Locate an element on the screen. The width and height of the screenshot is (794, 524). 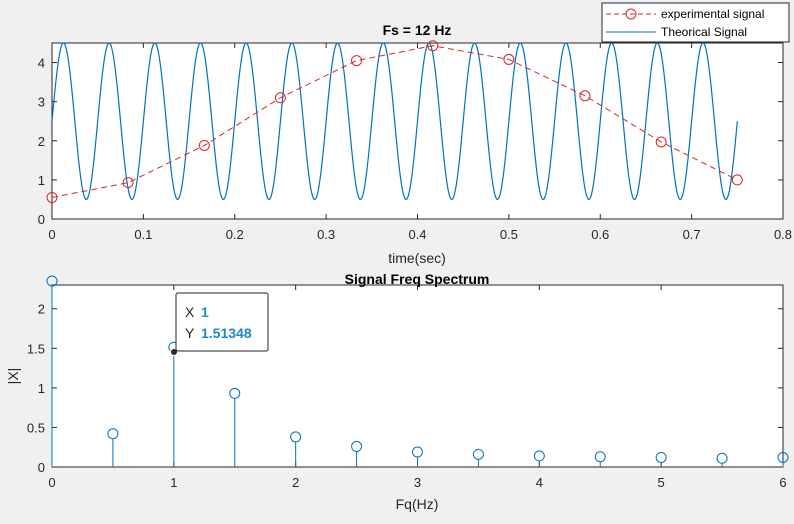
bottom-x-tick-label: 3 is located at coordinates (417, 482).